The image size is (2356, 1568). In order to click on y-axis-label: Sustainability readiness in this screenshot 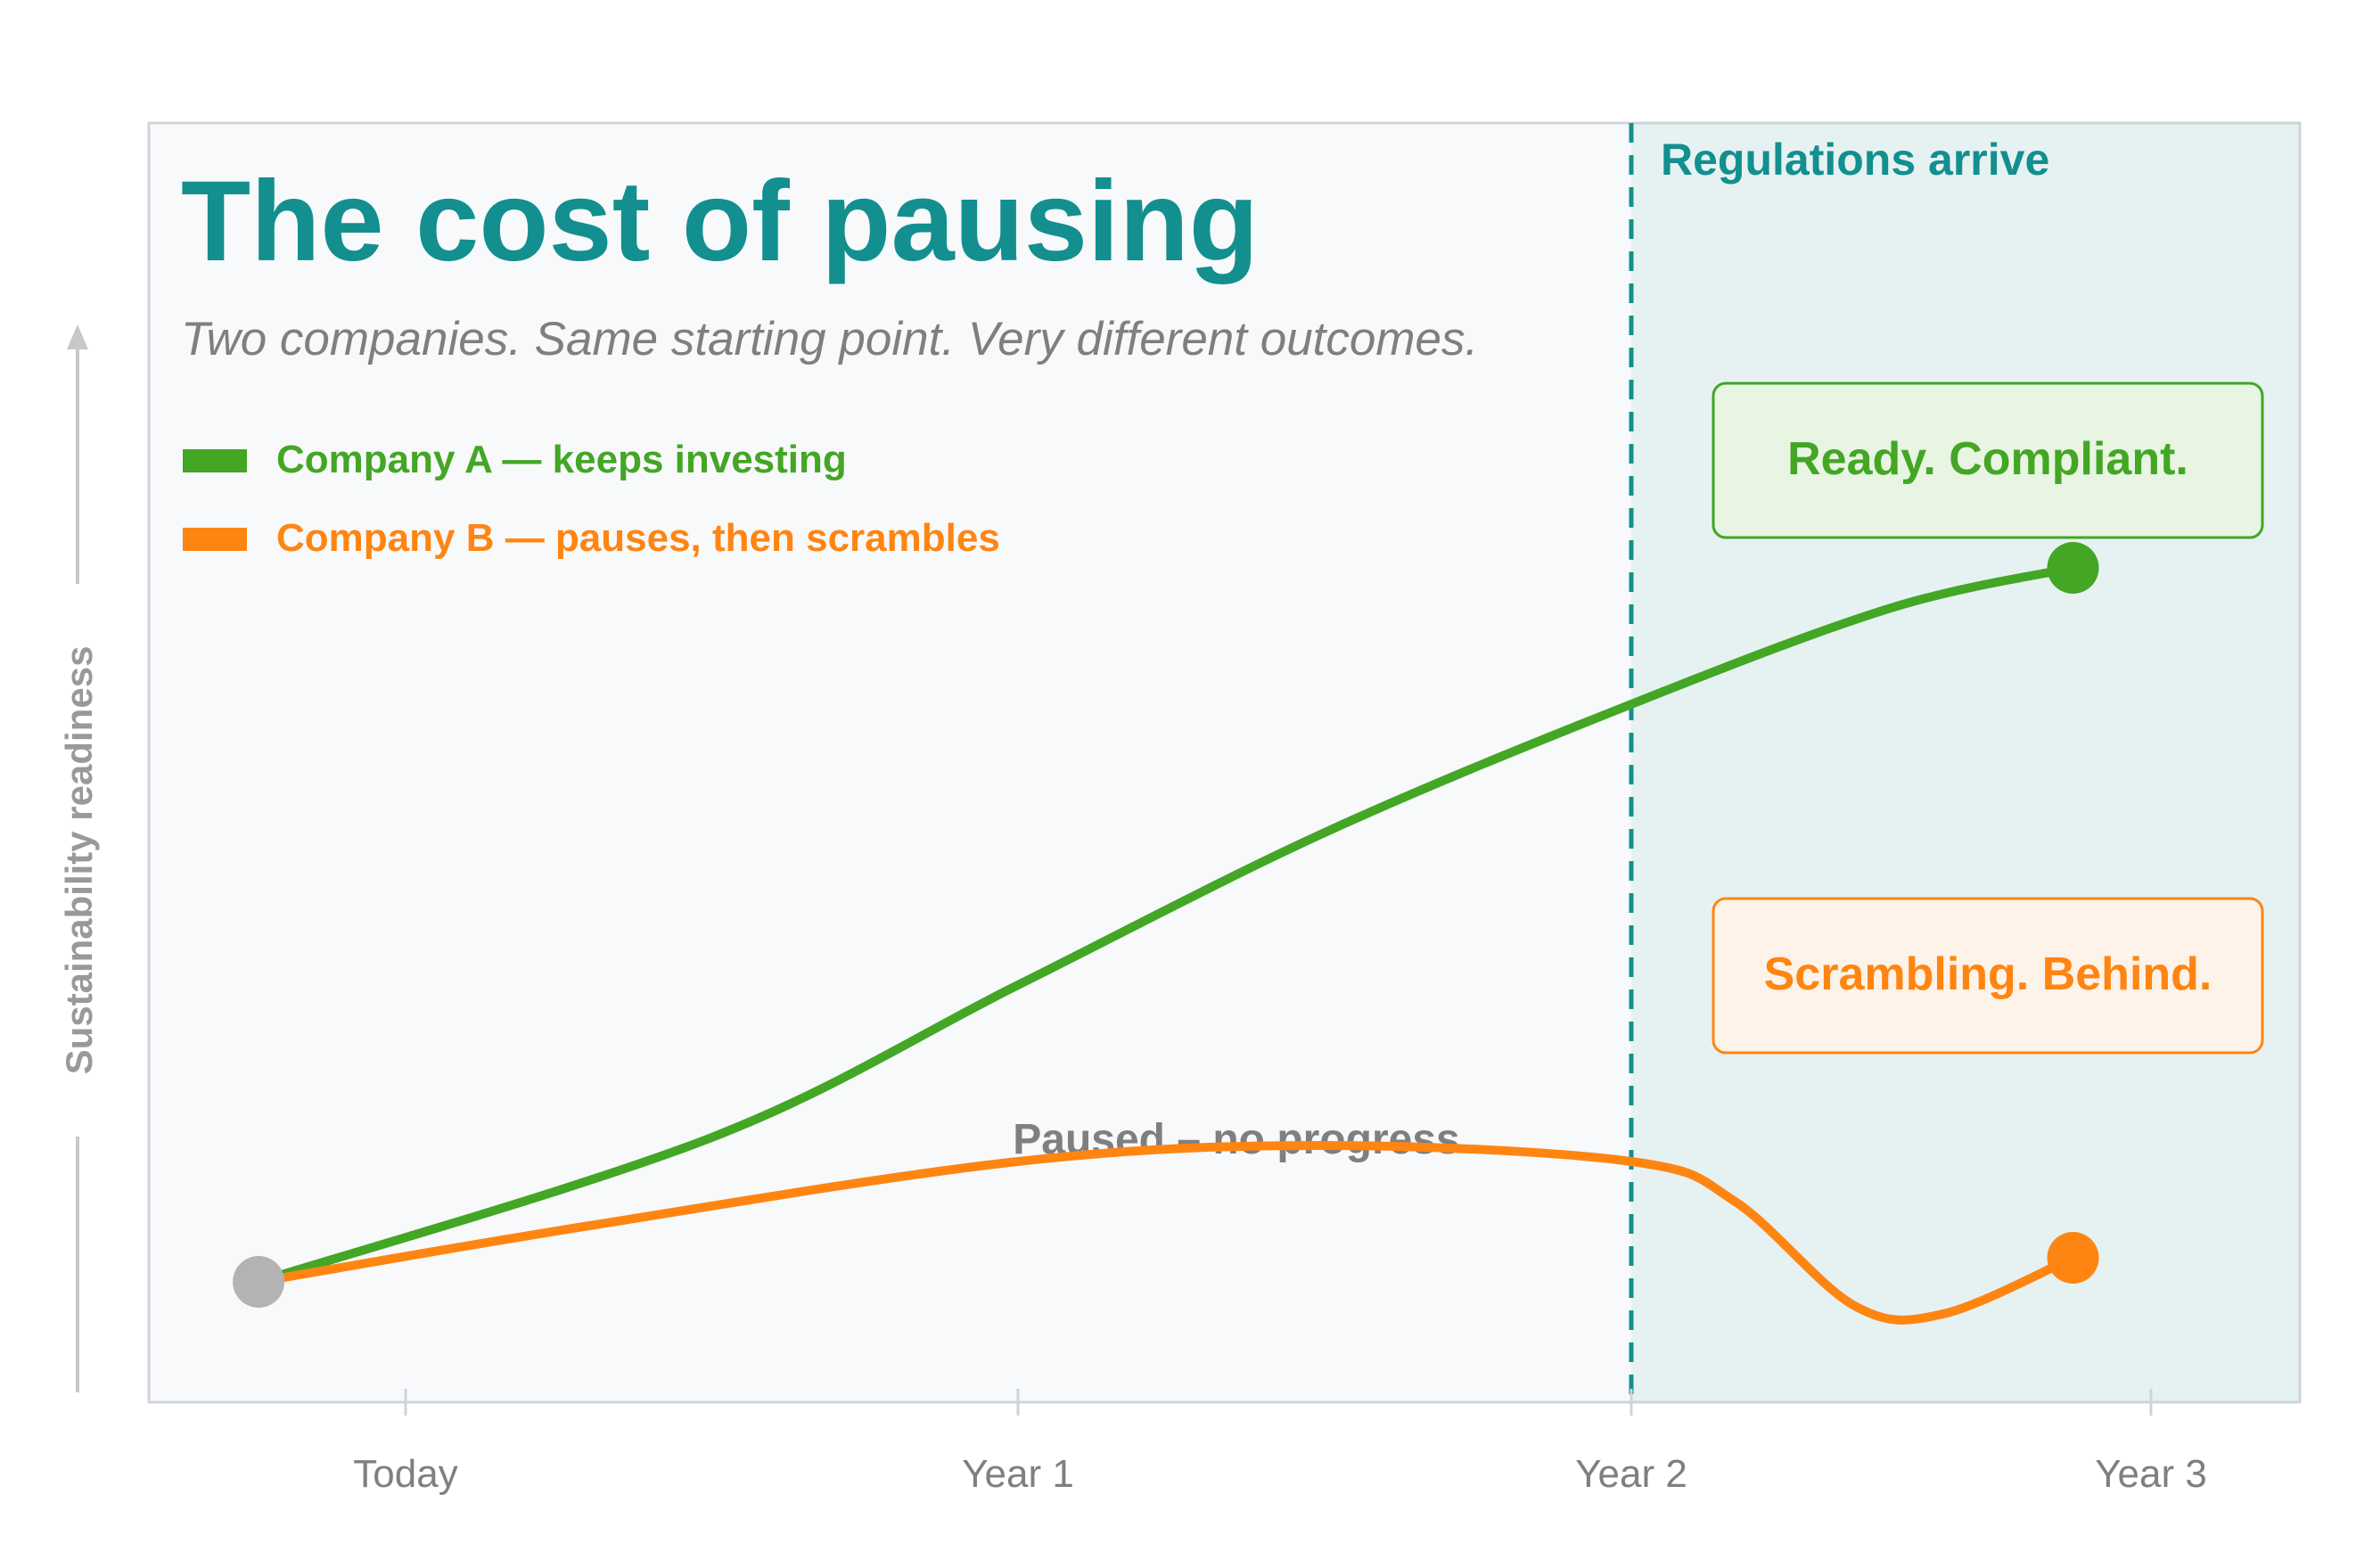, I will do `click(79, 860)`.